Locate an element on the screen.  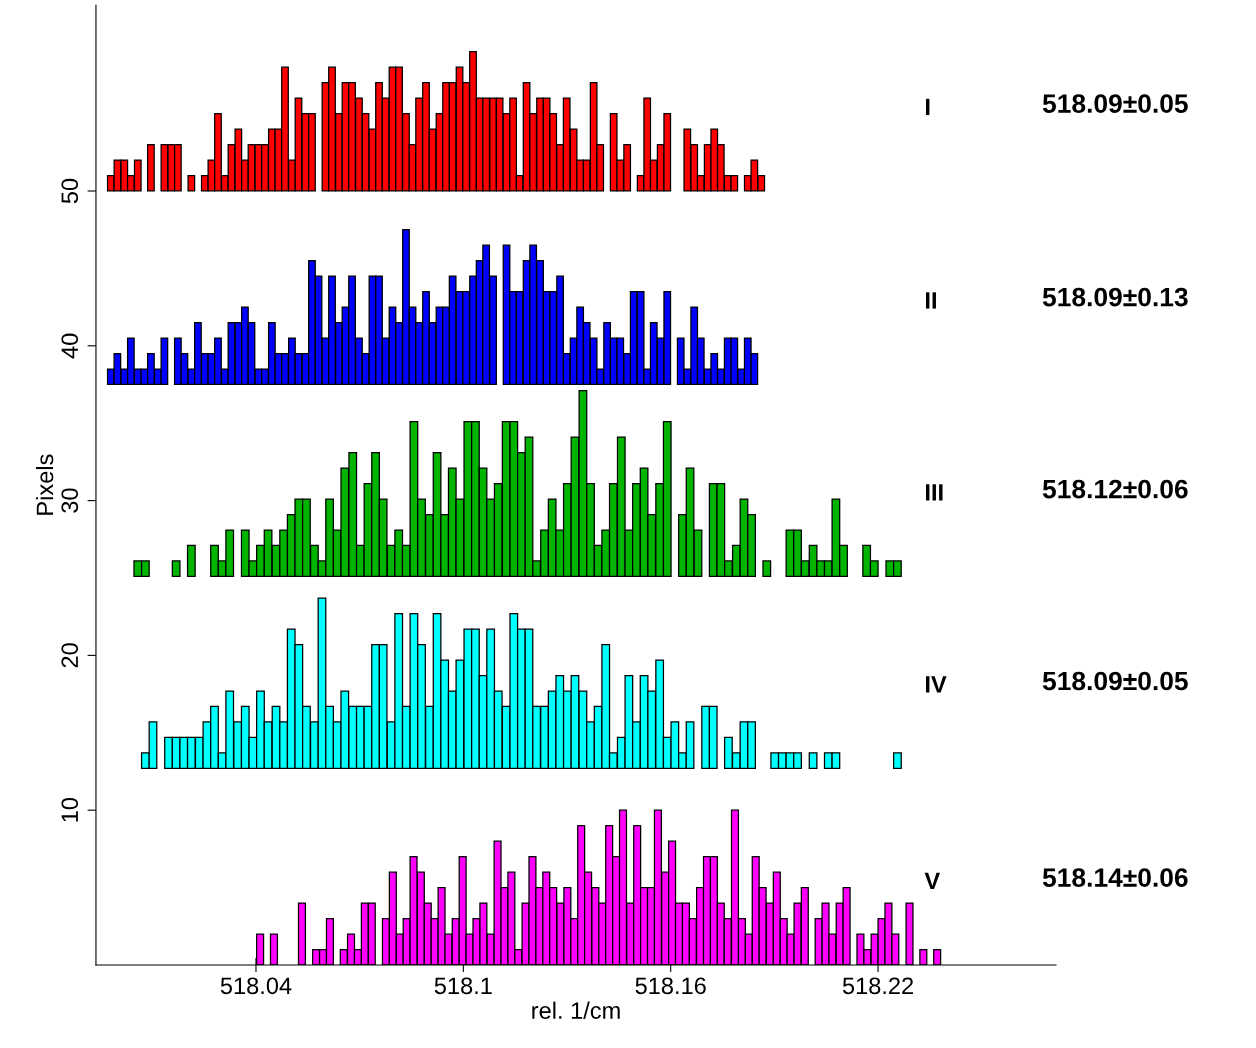
y-axis-title: Pixels is located at coordinates (44, 484).